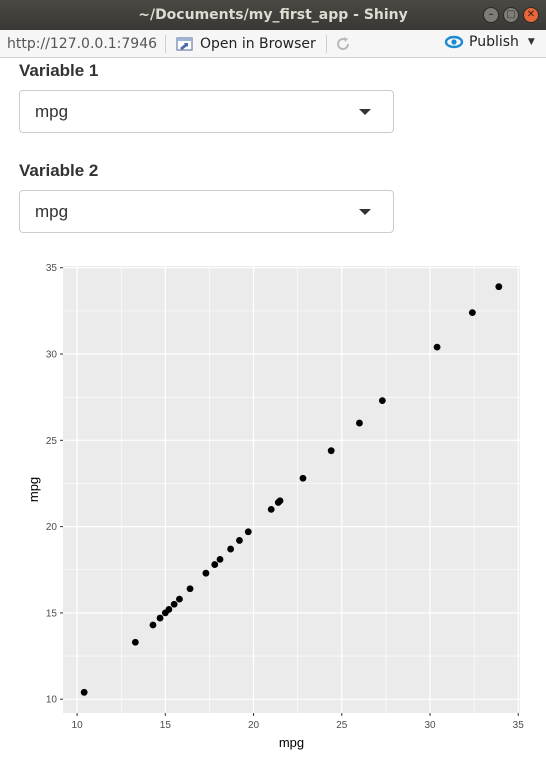 This screenshot has height=770, width=546. I want to click on variable-2-select: mpg, so click(206, 211).